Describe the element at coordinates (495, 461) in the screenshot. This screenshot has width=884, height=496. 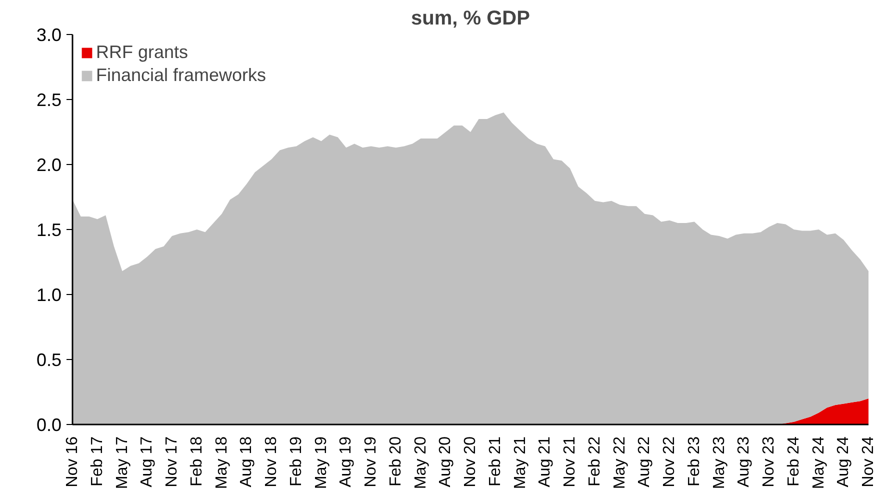
I see `x-tick-label: Feb 21` at that location.